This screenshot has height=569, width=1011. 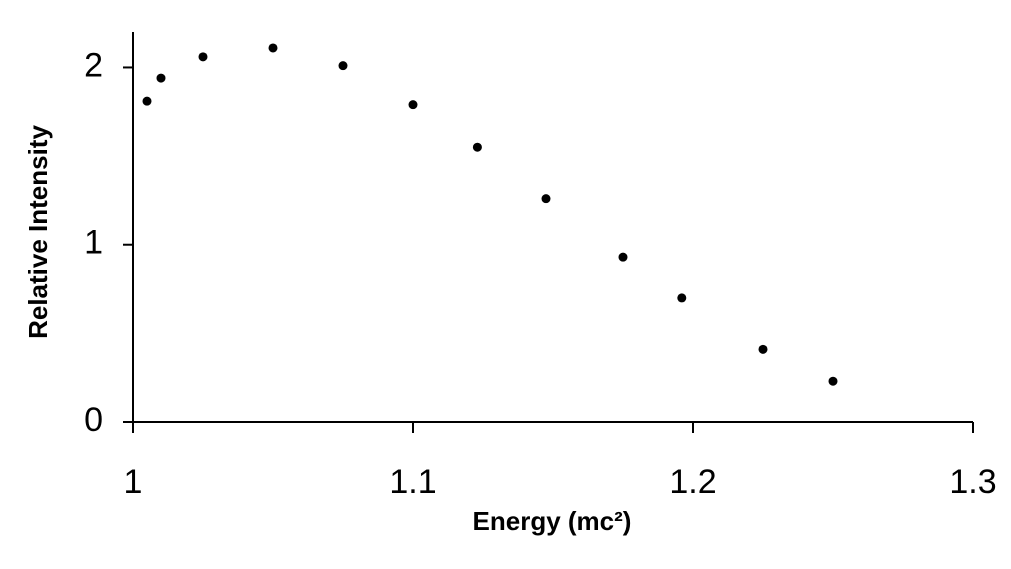 What do you see at coordinates (133, 482) in the screenshot?
I see `x-tick-label: 1` at bounding box center [133, 482].